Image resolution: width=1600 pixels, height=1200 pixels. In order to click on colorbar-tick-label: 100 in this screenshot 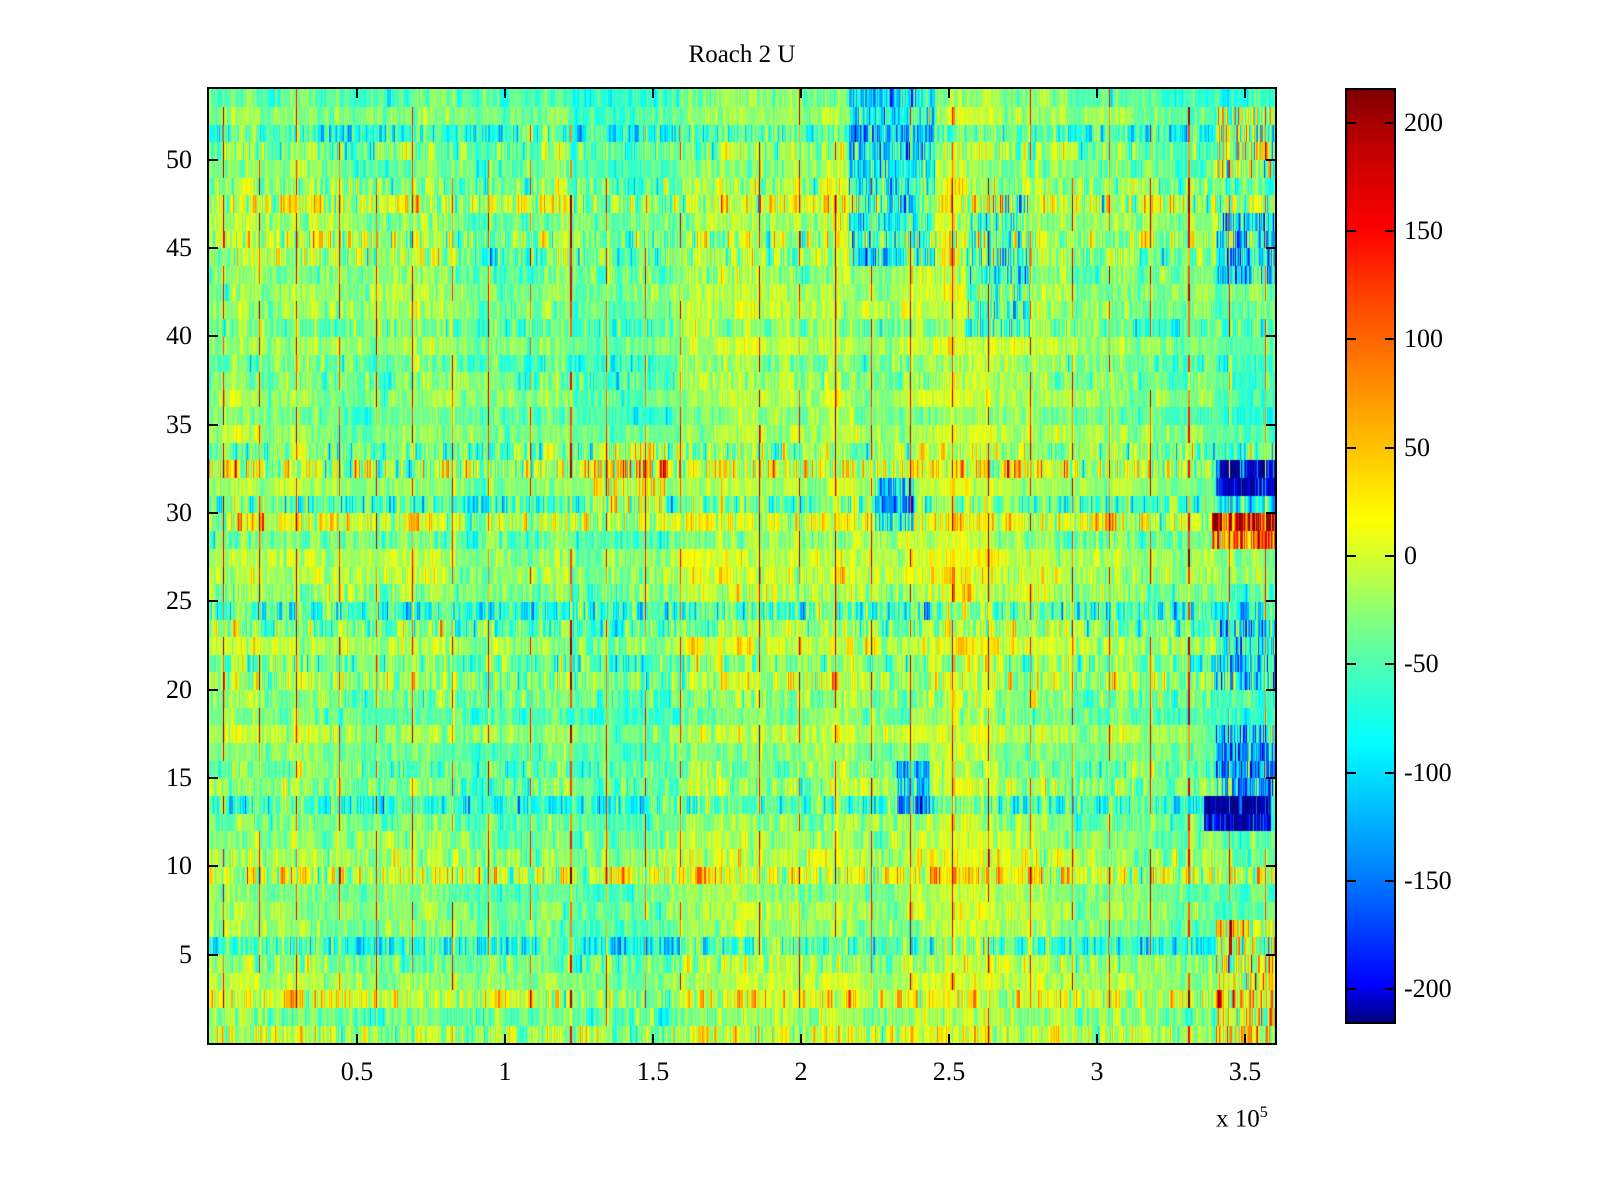, I will do `click(1423, 338)`.